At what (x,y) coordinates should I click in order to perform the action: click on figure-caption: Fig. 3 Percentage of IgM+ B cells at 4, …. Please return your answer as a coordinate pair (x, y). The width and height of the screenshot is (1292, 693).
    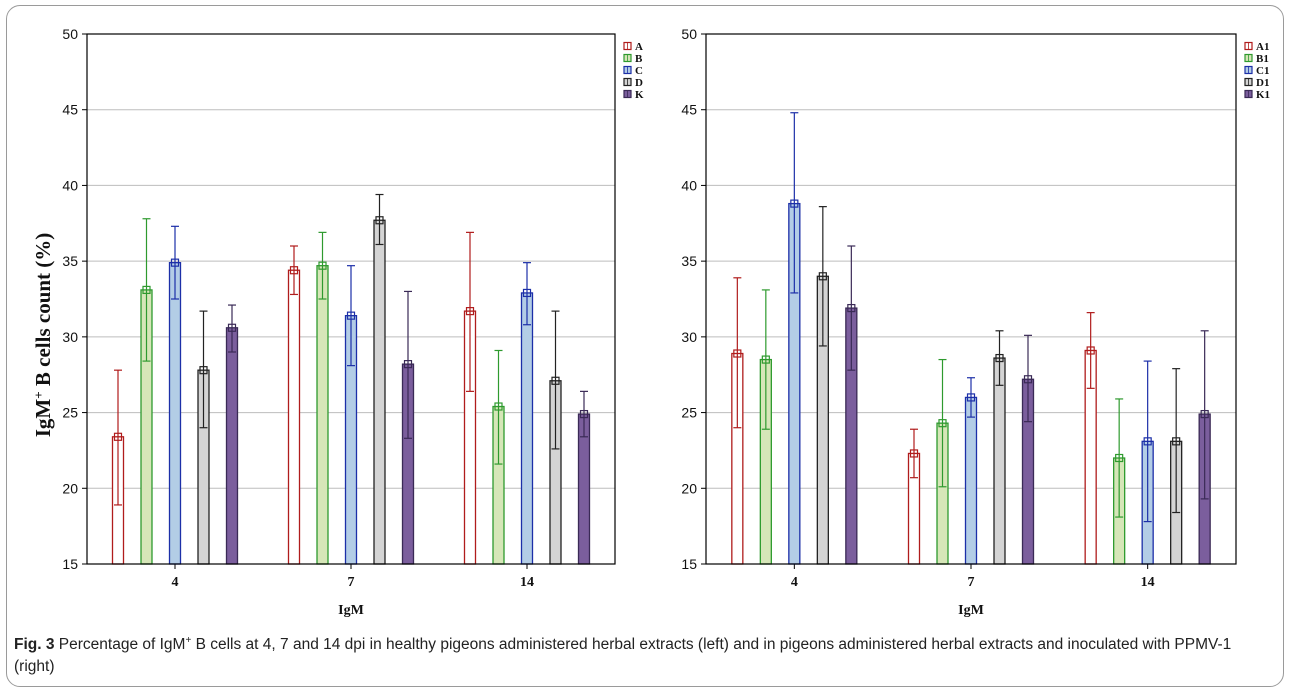
    Looking at the image, I should click on (644, 656).